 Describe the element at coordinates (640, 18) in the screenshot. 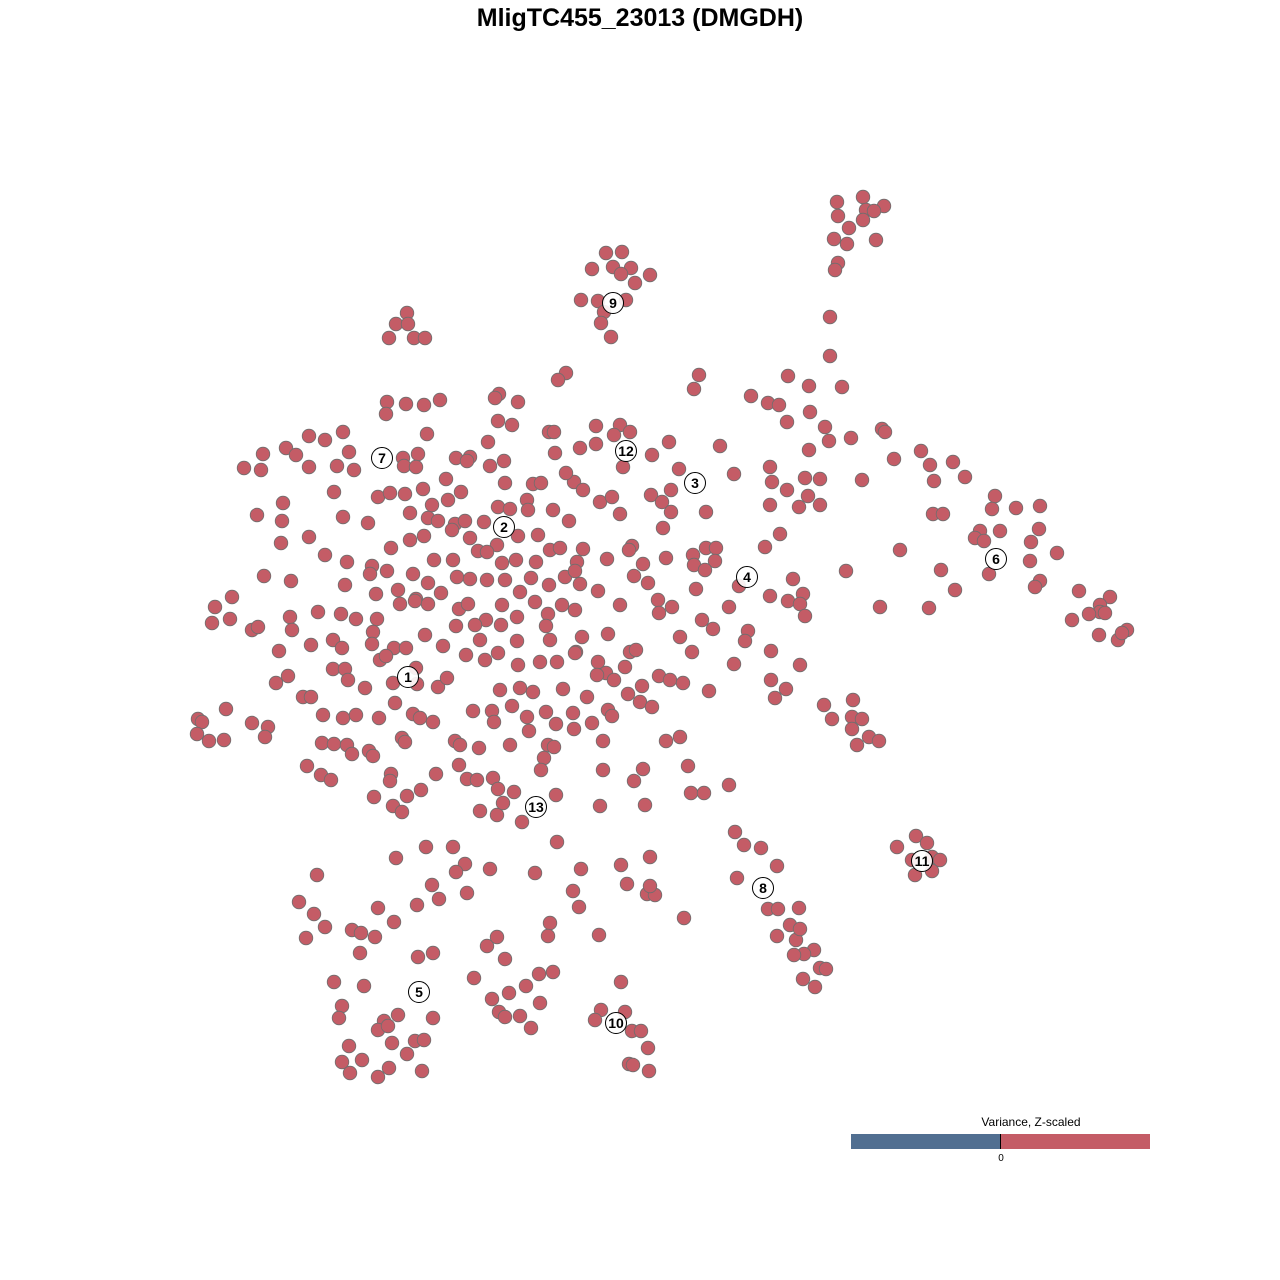

I see `chart-title: MligTC455_23013 (DMGDH)` at that location.